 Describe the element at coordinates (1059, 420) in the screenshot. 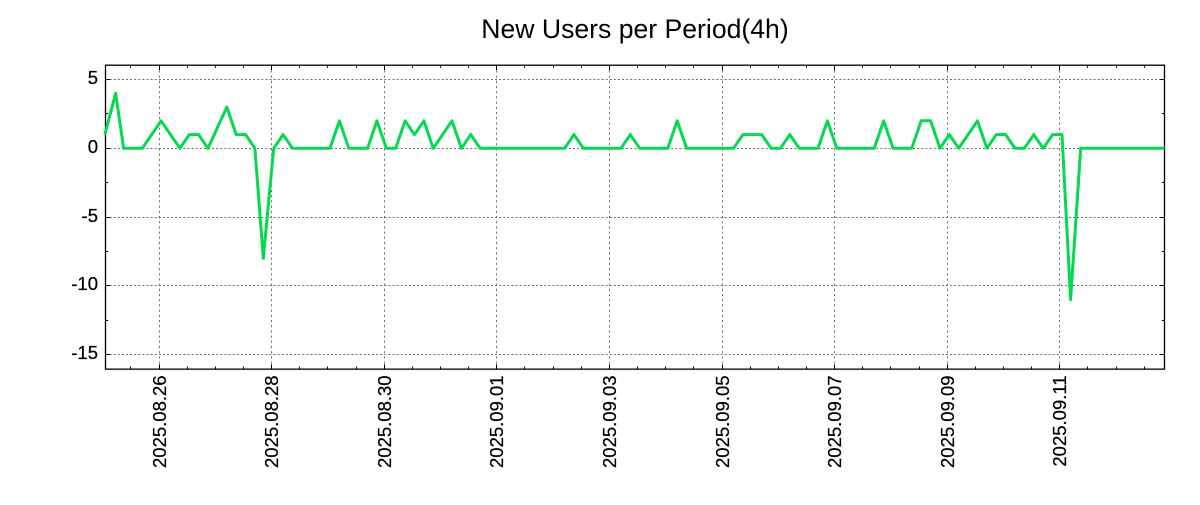

I see `svg-text: 2025.09.11` at that location.